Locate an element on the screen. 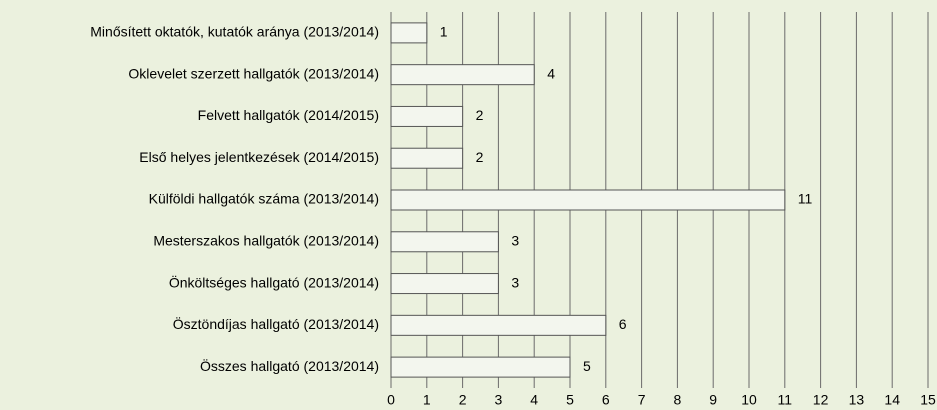 The image size is (937, 410). y-tick-label: Önköltséges hallgató (2013/2014) is located at coordinates (274, 281).